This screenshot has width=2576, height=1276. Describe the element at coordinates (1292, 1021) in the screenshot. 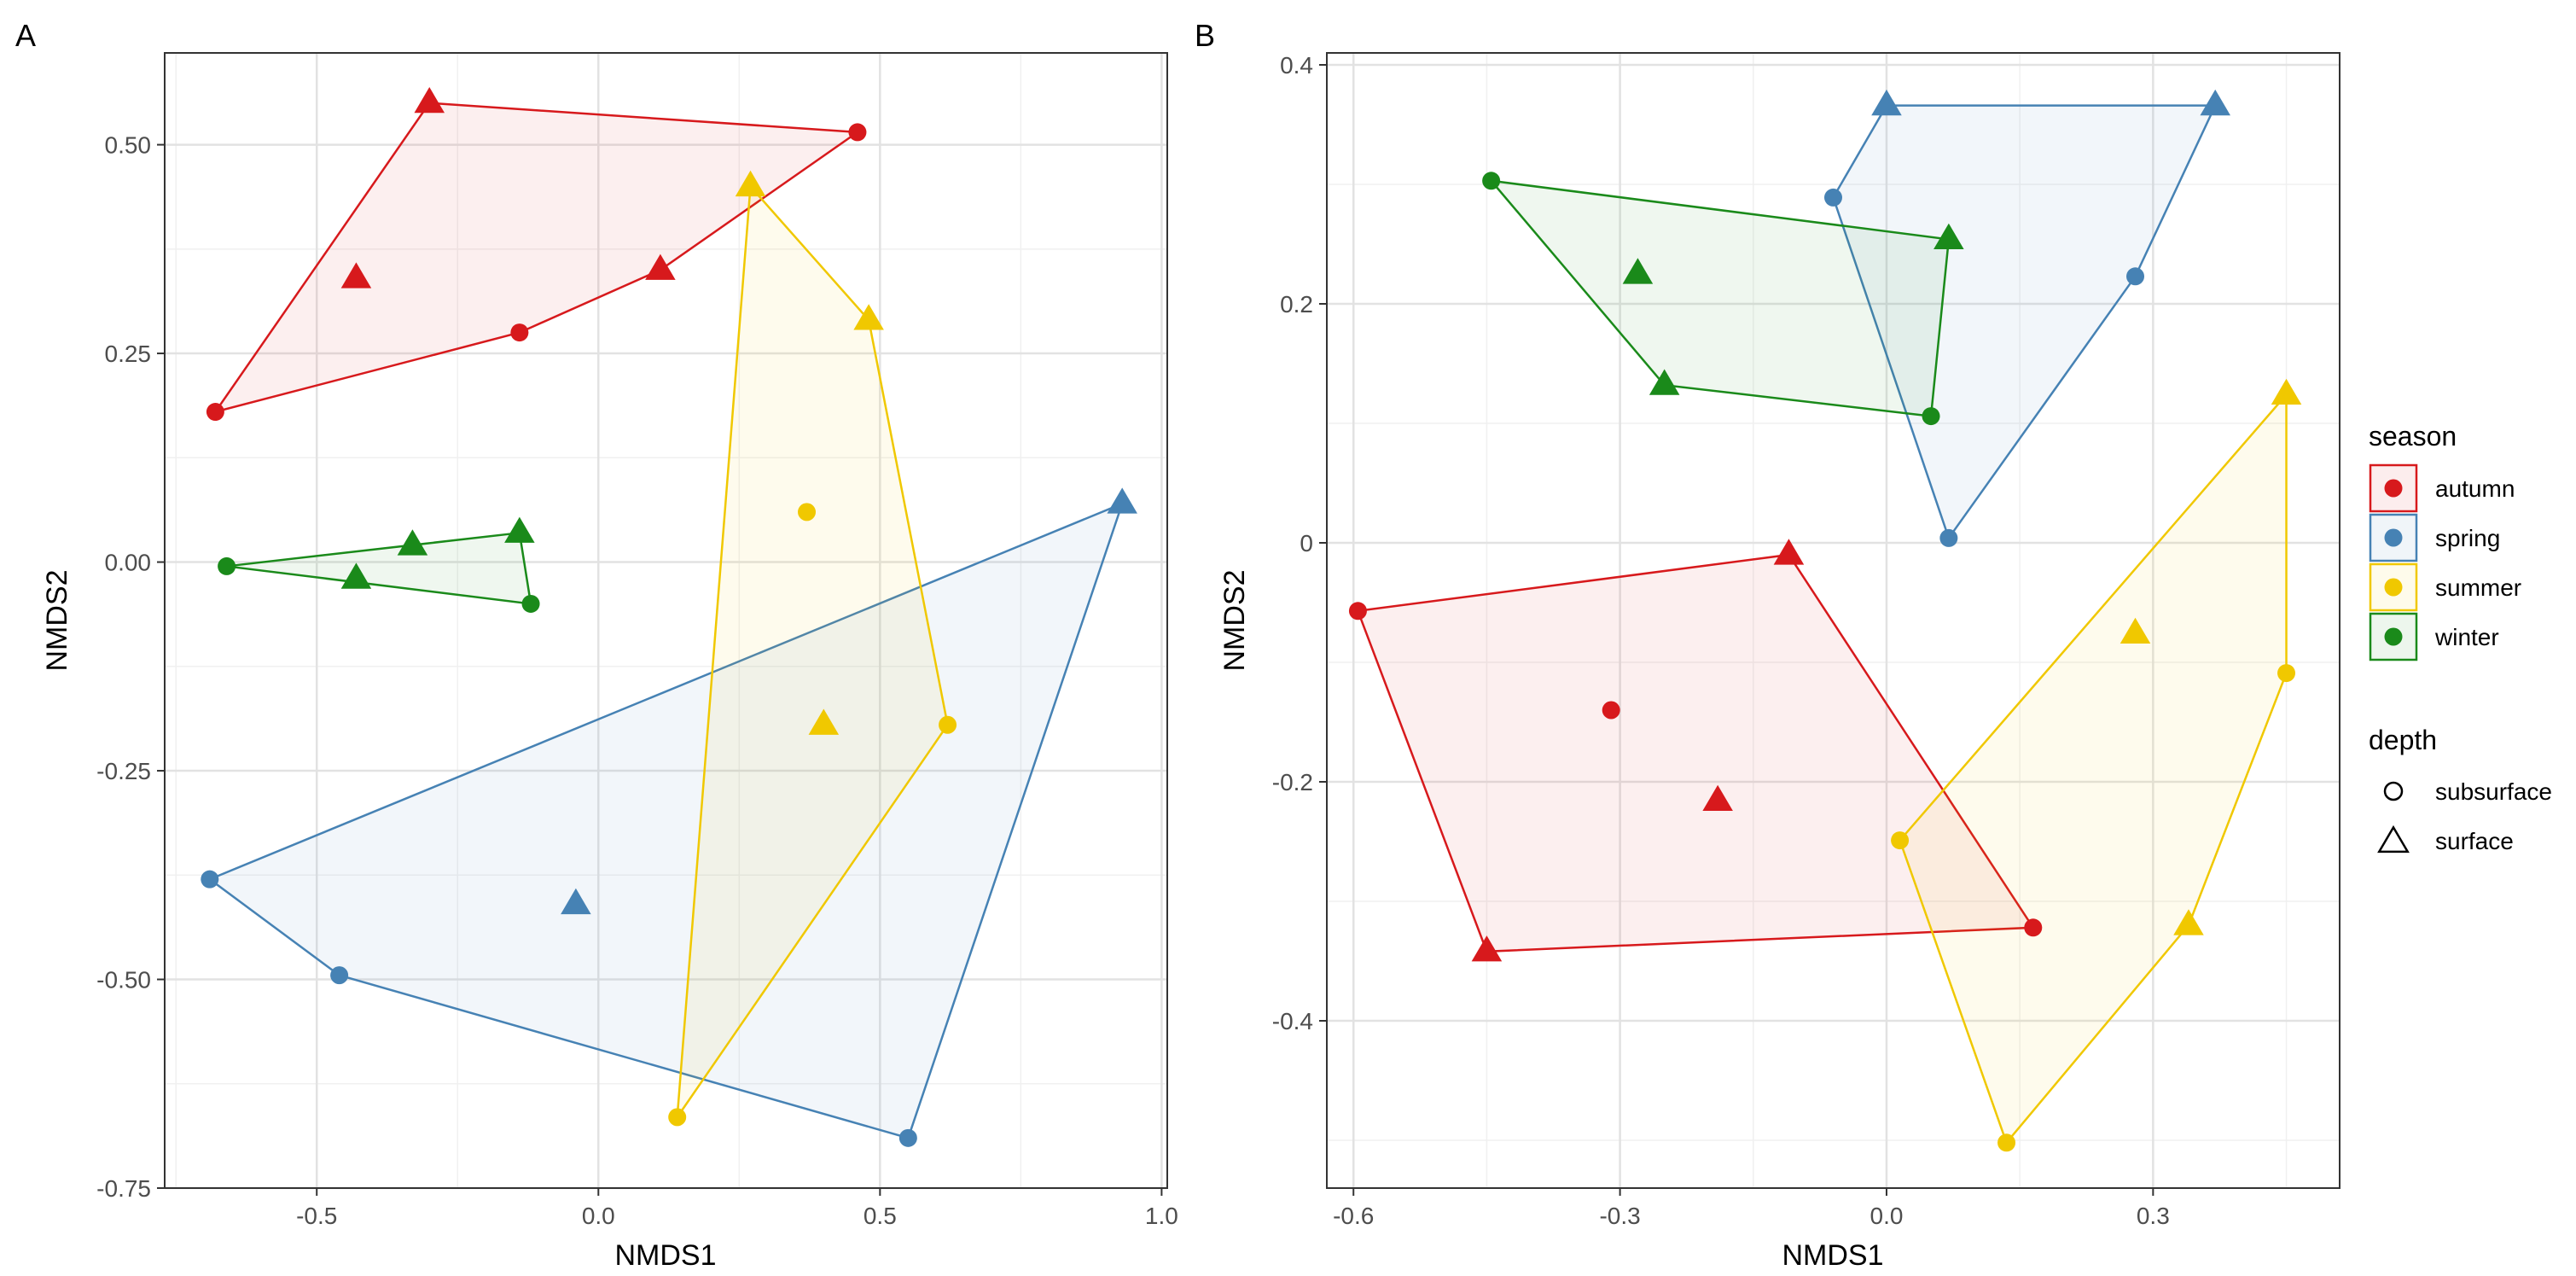

I see `panel-b-ytick-label: -0.4` at that location.